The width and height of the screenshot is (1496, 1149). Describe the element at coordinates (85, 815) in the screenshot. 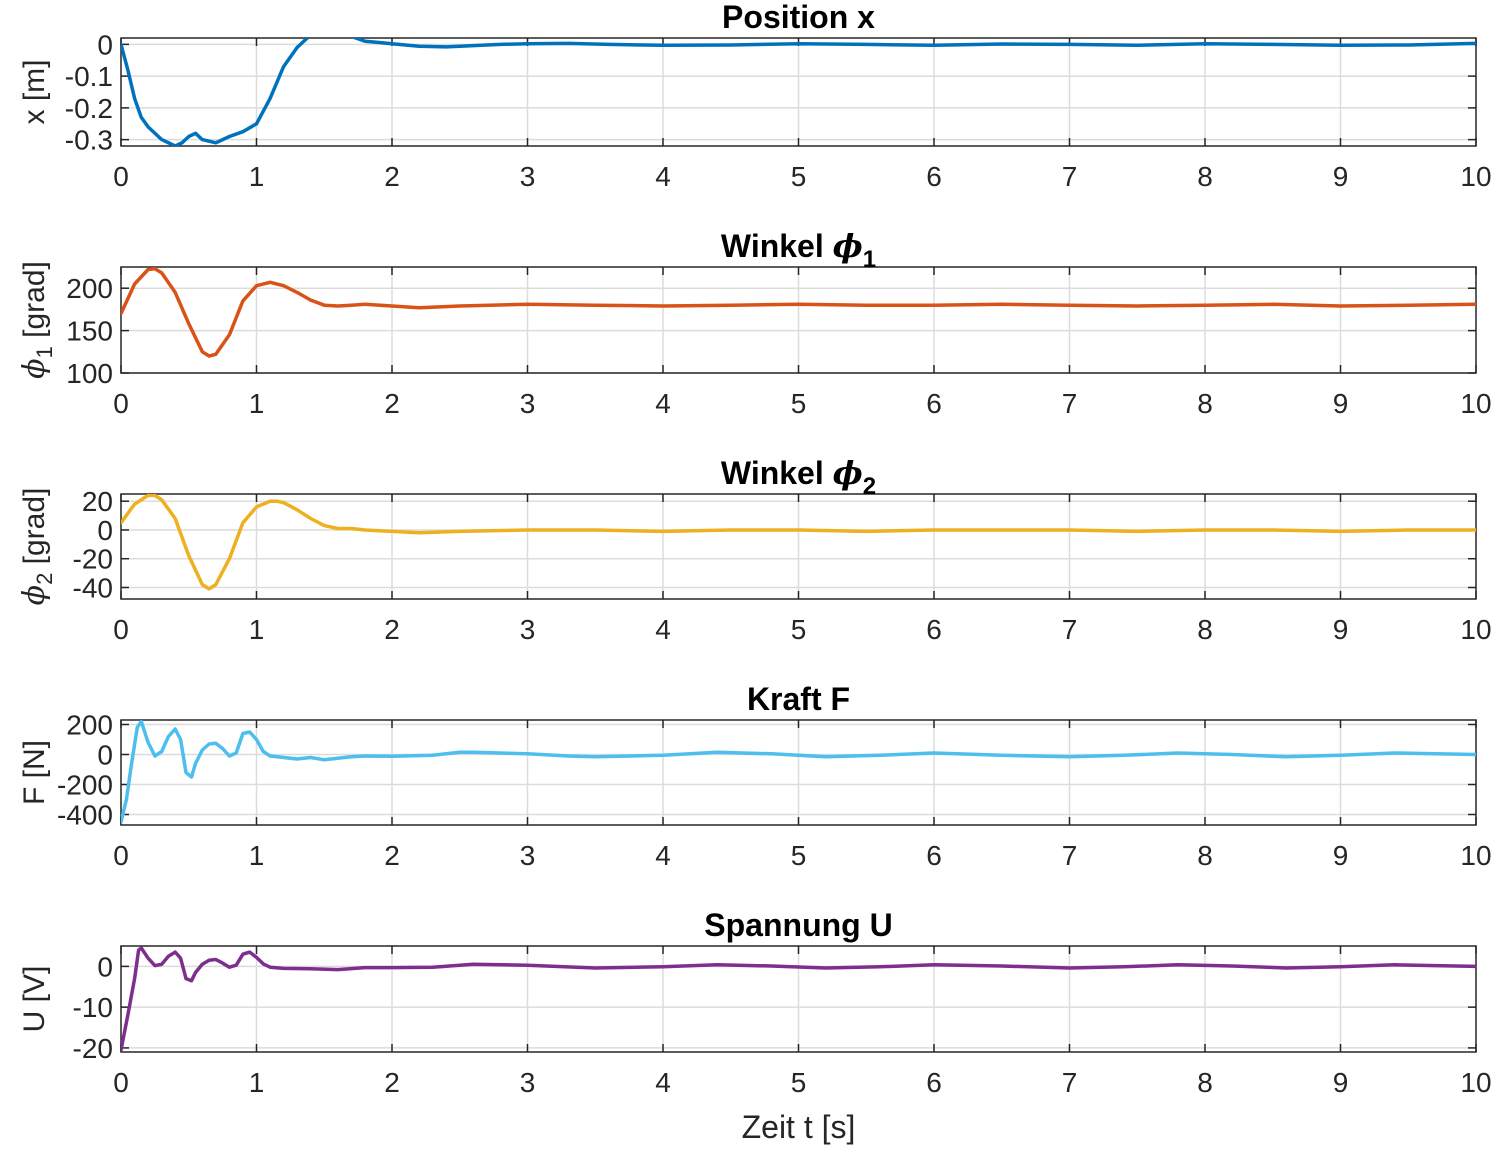

I see `y-tick-label: -400` at that location.